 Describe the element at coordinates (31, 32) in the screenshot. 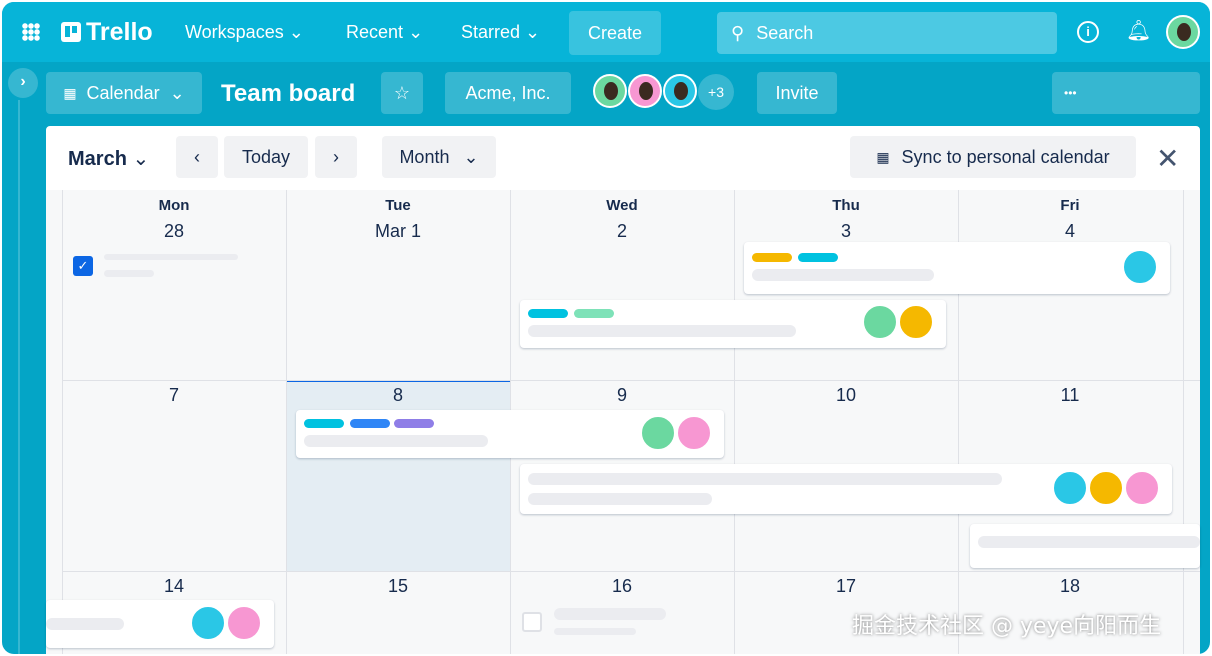

I see `apps-grid-icon` at that location.